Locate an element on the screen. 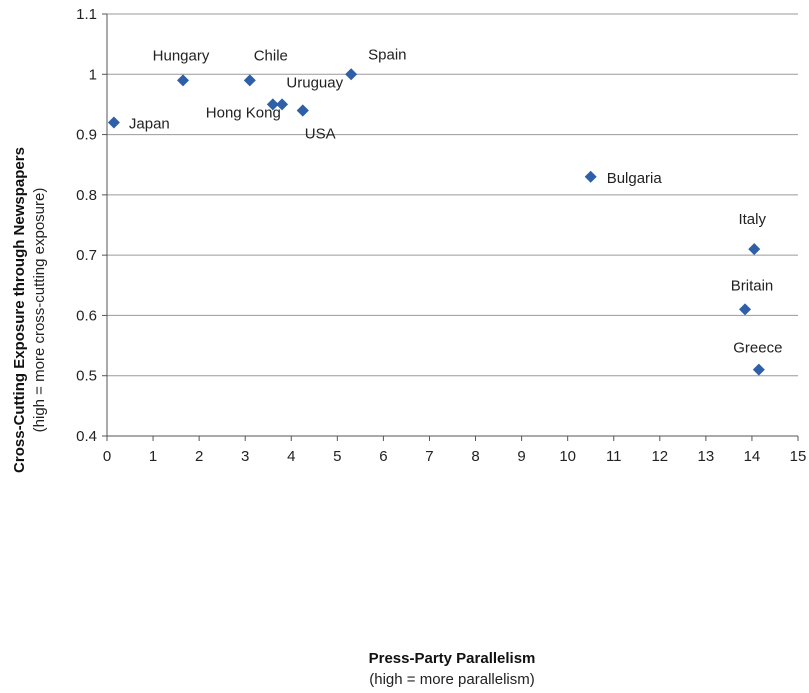 The height and width of the screenshot is (693, 809). x-tick-label: 13 is located at coordinates (706, 456).